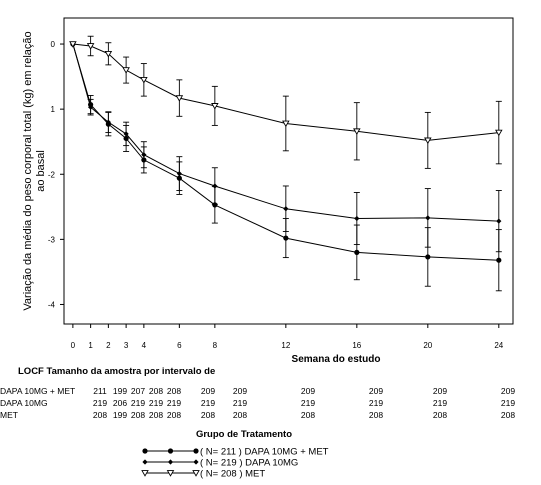 Image resolution: width=541 pixels, height=485 pixels. I want to click on x-axis-label: Semana do estudo, so click(336, 359).